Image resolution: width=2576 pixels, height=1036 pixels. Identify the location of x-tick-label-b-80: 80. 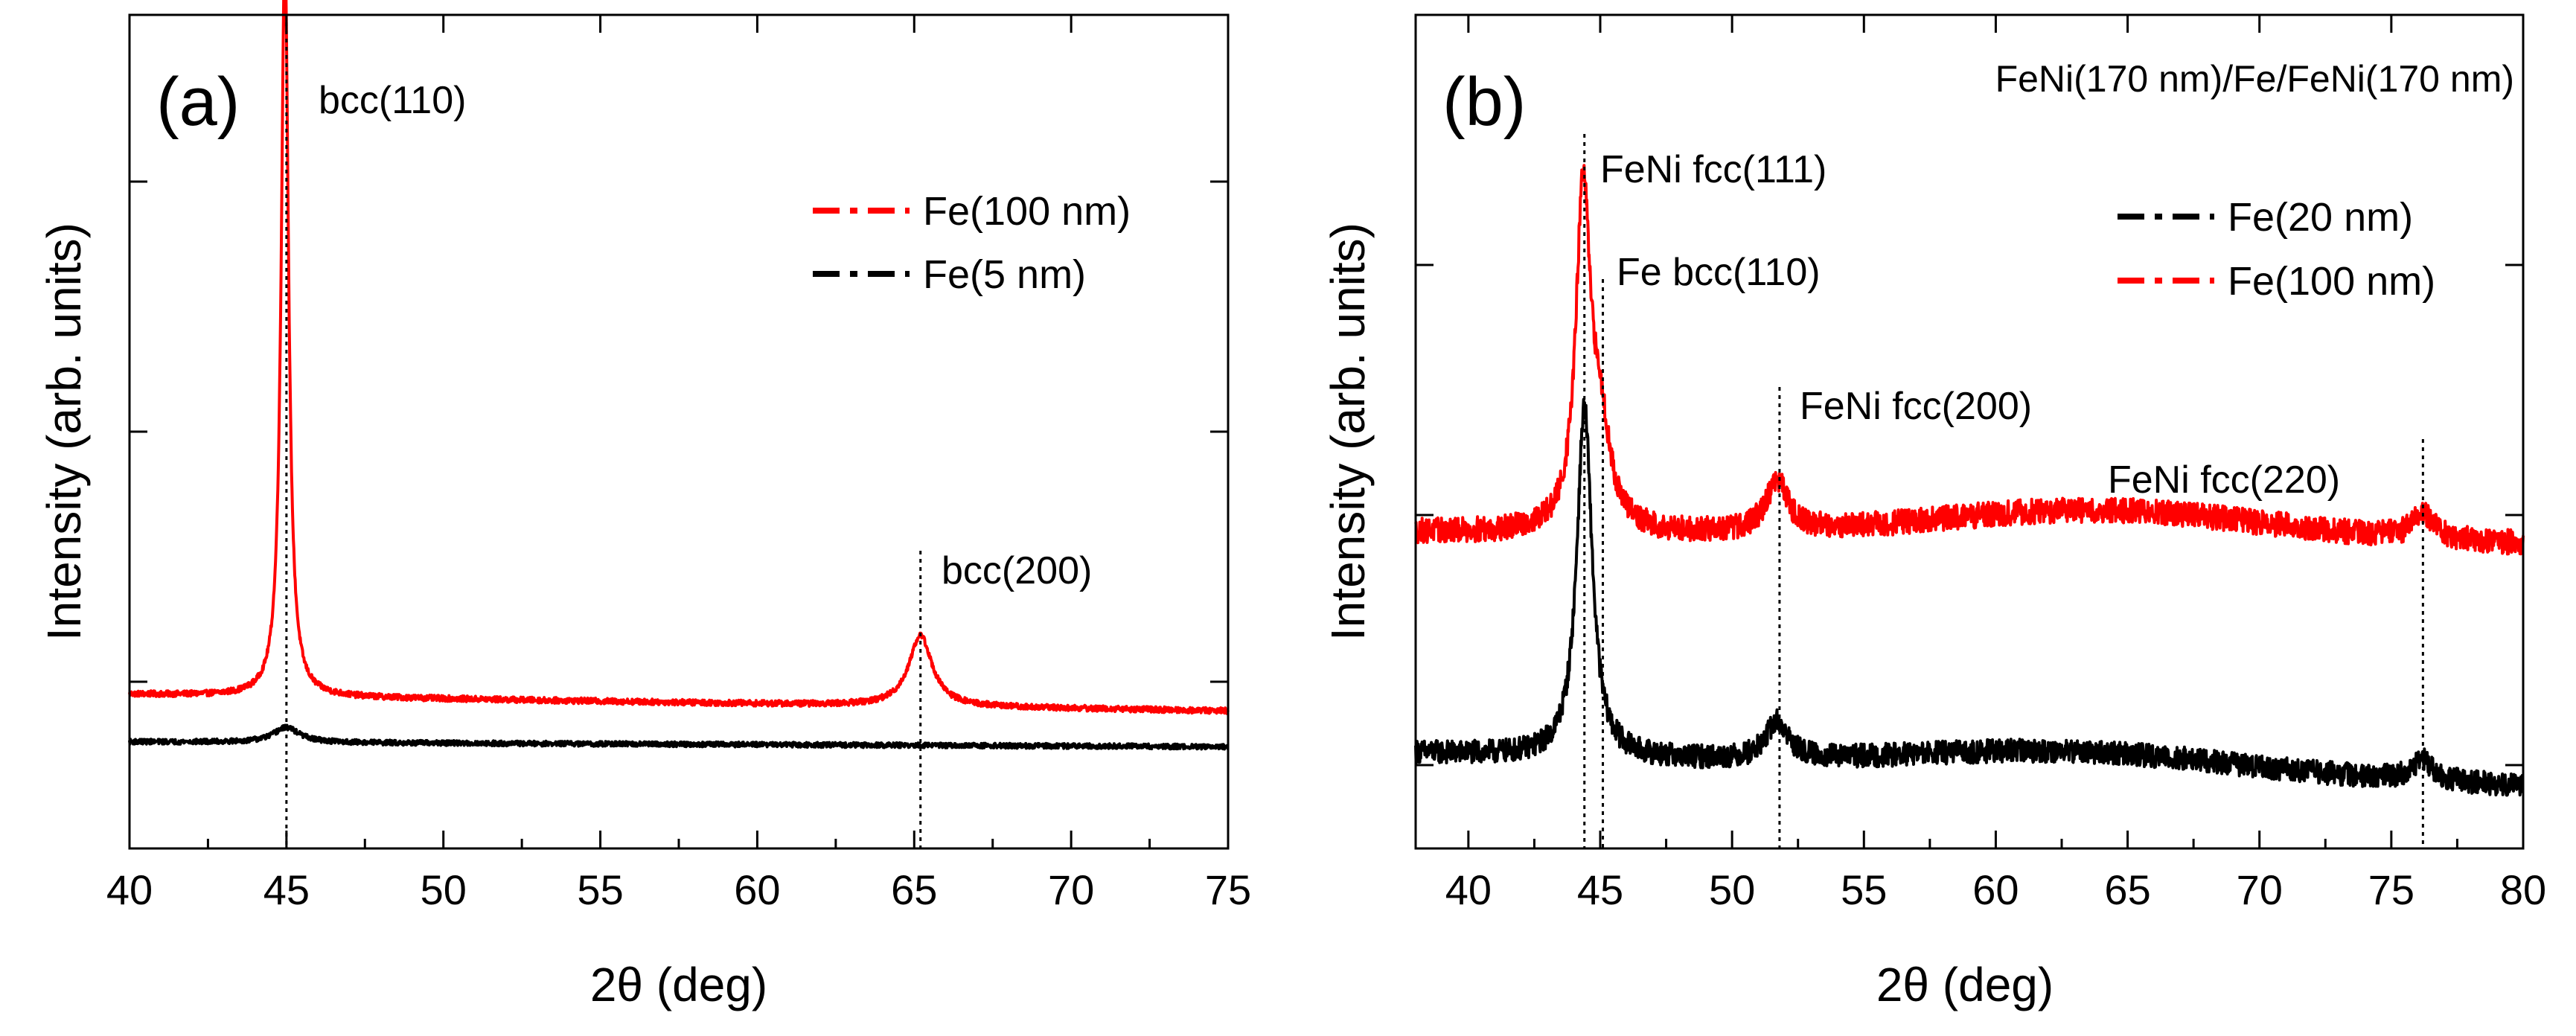
(2523, 889).